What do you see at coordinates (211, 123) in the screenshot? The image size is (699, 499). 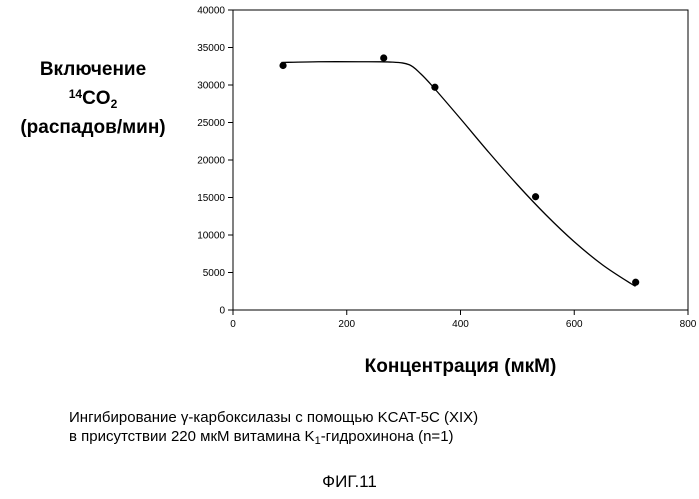 I see `y-tick-label: 25000` at bounding box center [211, 123].